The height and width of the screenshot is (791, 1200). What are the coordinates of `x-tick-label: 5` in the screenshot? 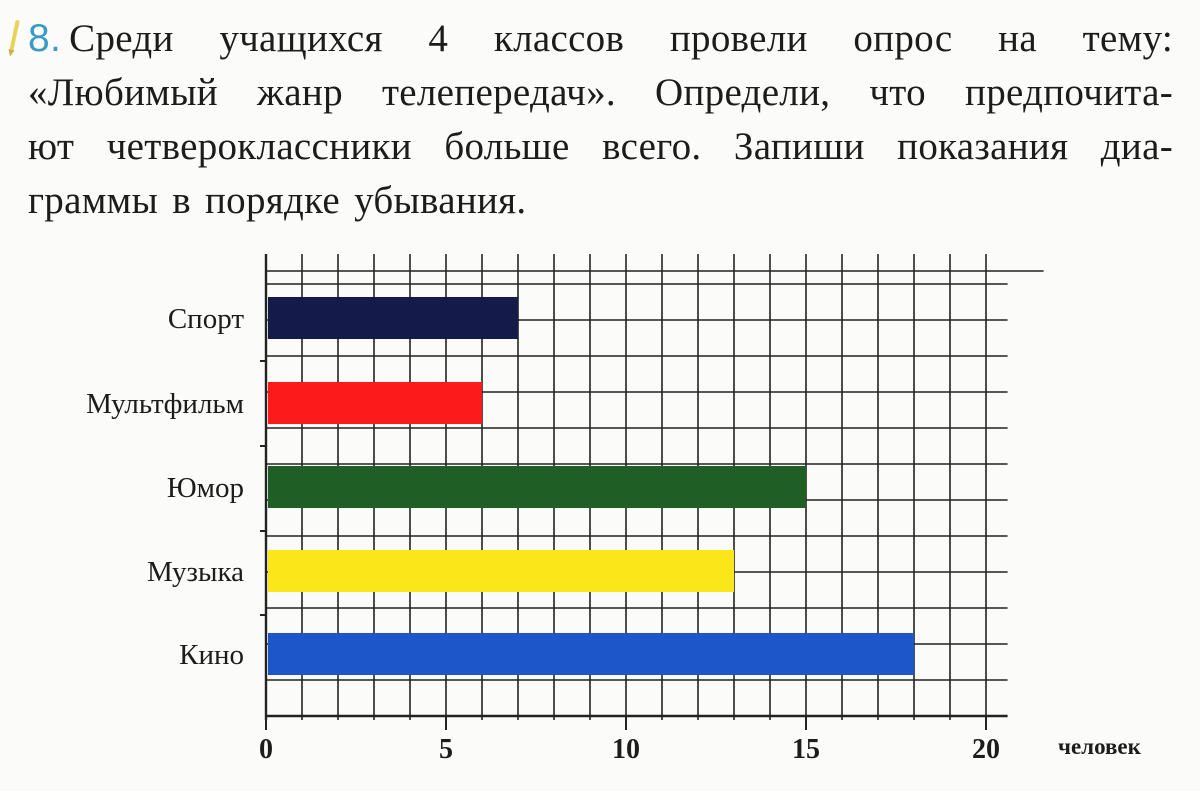 It's located at (446, 749).